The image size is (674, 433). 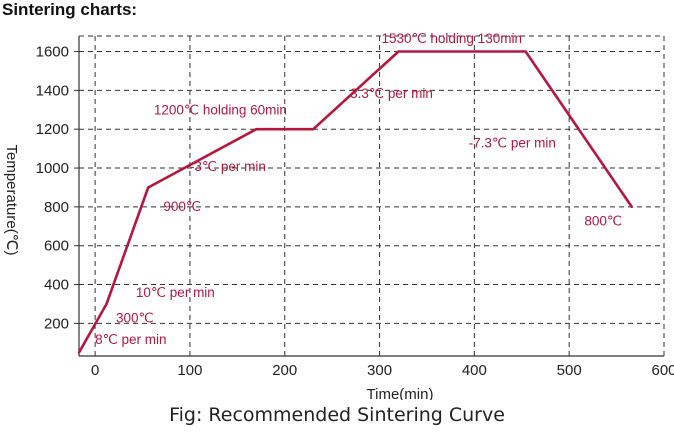 What do you see at coordinates (11, 199) in the screenshot?
I see `y-axis-label: Temperature(℃)` at bounding box center [11, 199].